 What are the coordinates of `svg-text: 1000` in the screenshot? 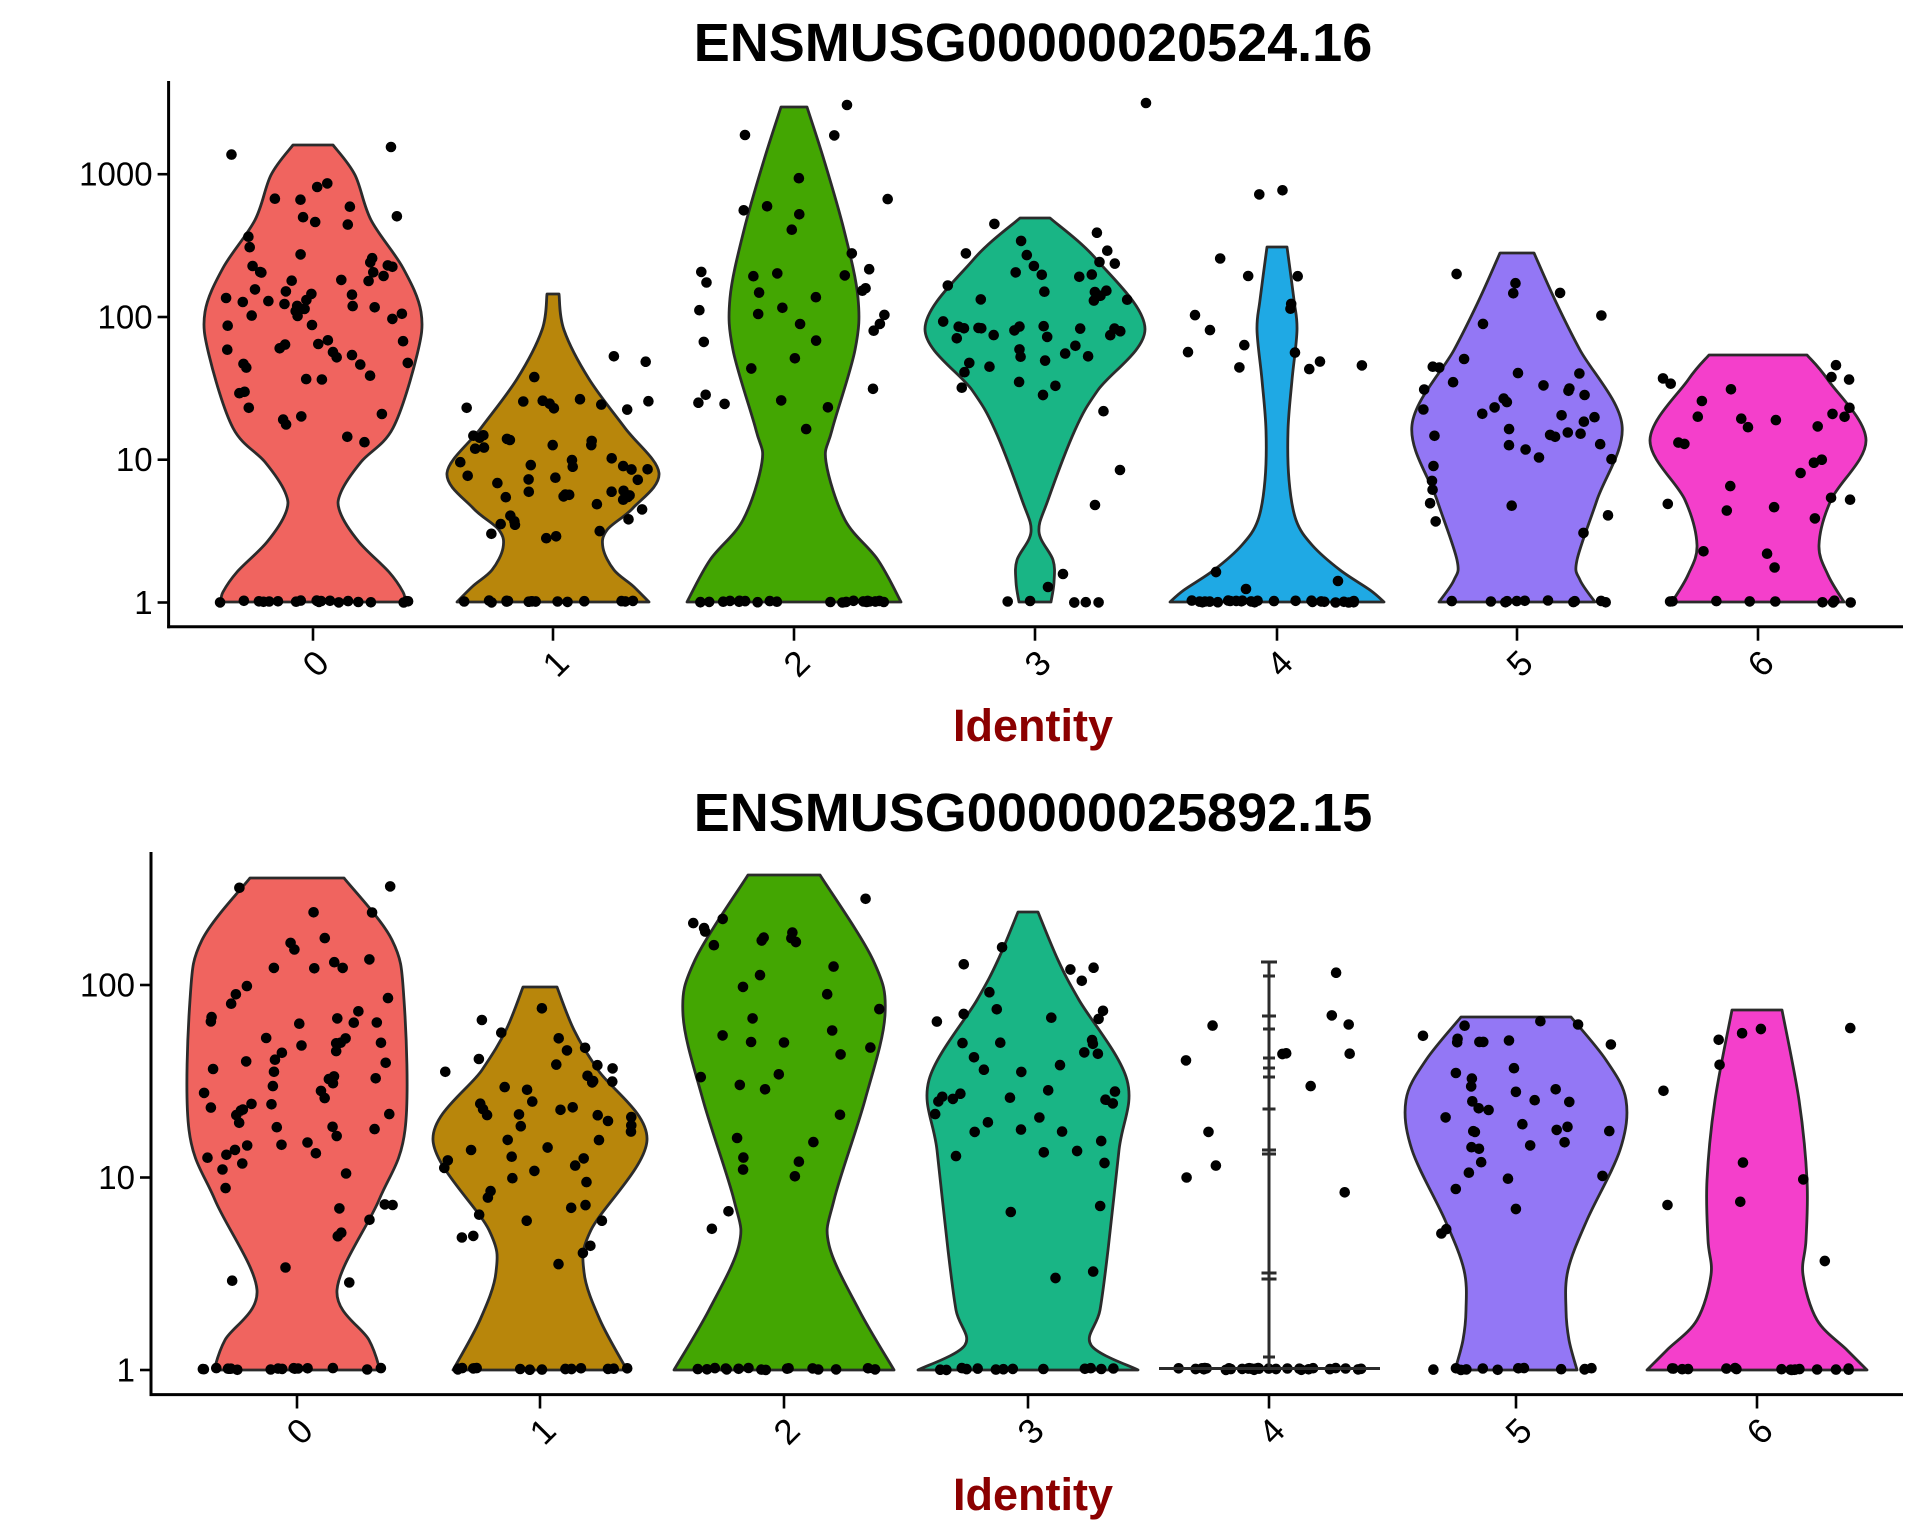 It's located at (115, 174).